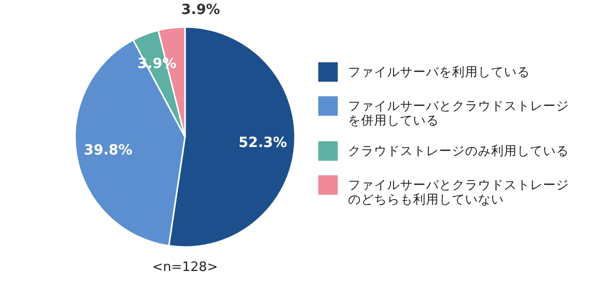  Describe the element at coordinates (185, 267) in the screenshot. I see `text: <n=128>` at that location.